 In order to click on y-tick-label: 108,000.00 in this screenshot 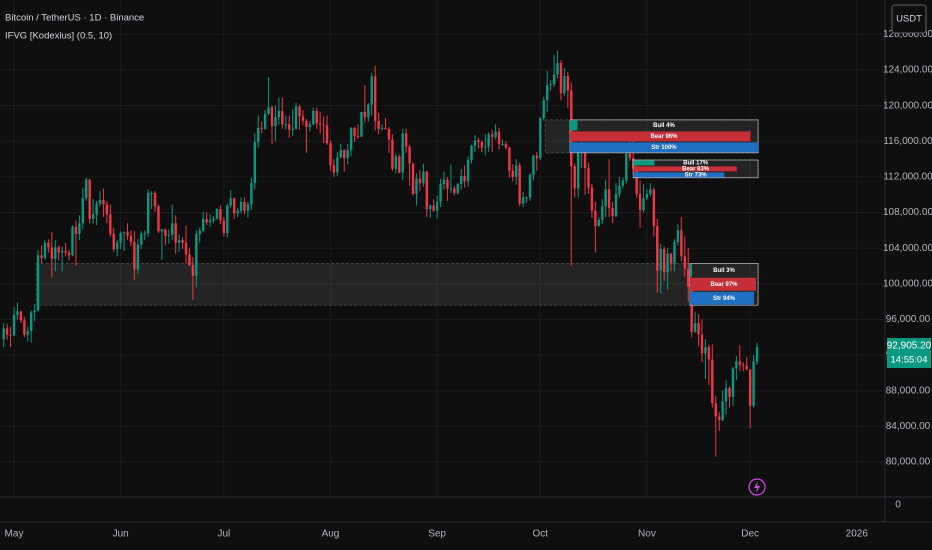, I will do `click(907, 212)`.